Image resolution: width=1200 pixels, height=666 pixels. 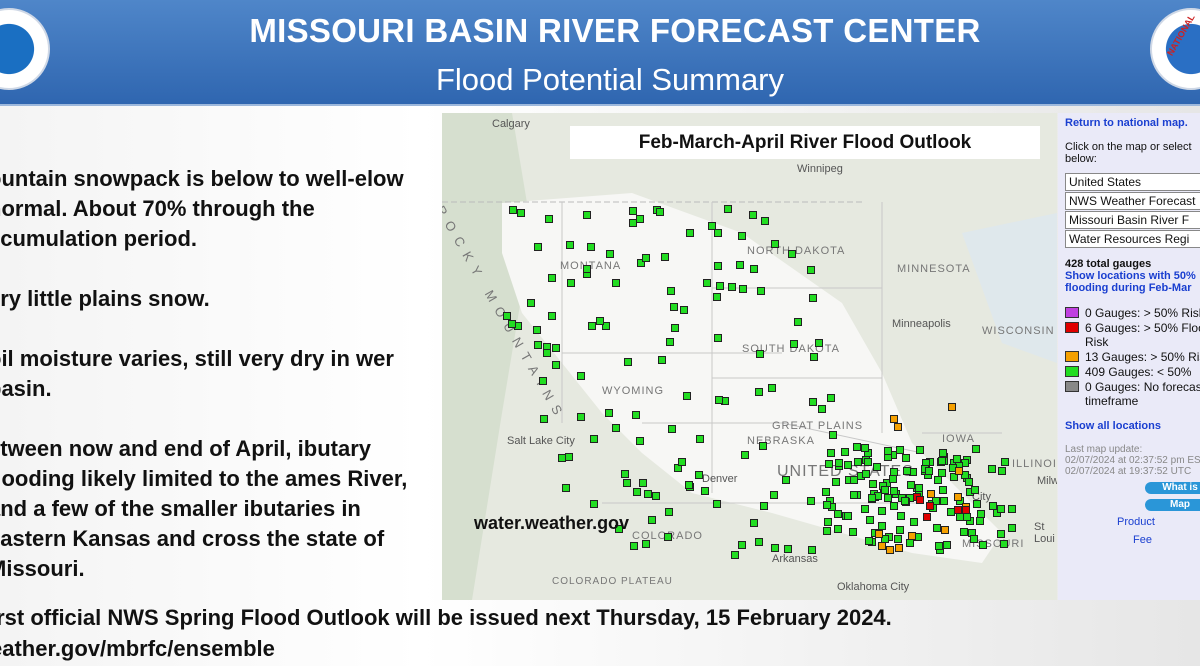 What do you see at coordinates (1113, 426) in the screenshot?
I see `show-all-link: Show all locations` at bounding box center [1113, 426].